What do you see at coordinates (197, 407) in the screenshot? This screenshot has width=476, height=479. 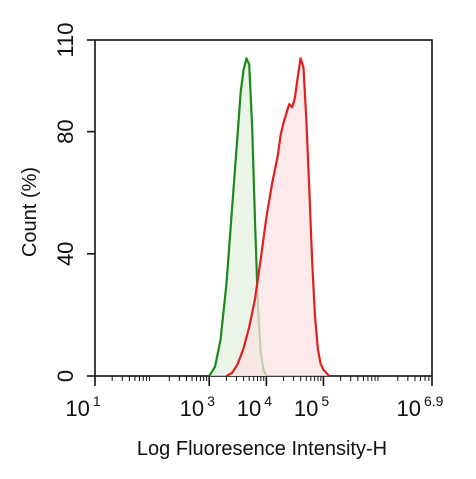 I see `x-tick-label: 10 3` at bounding box center [197, 407].